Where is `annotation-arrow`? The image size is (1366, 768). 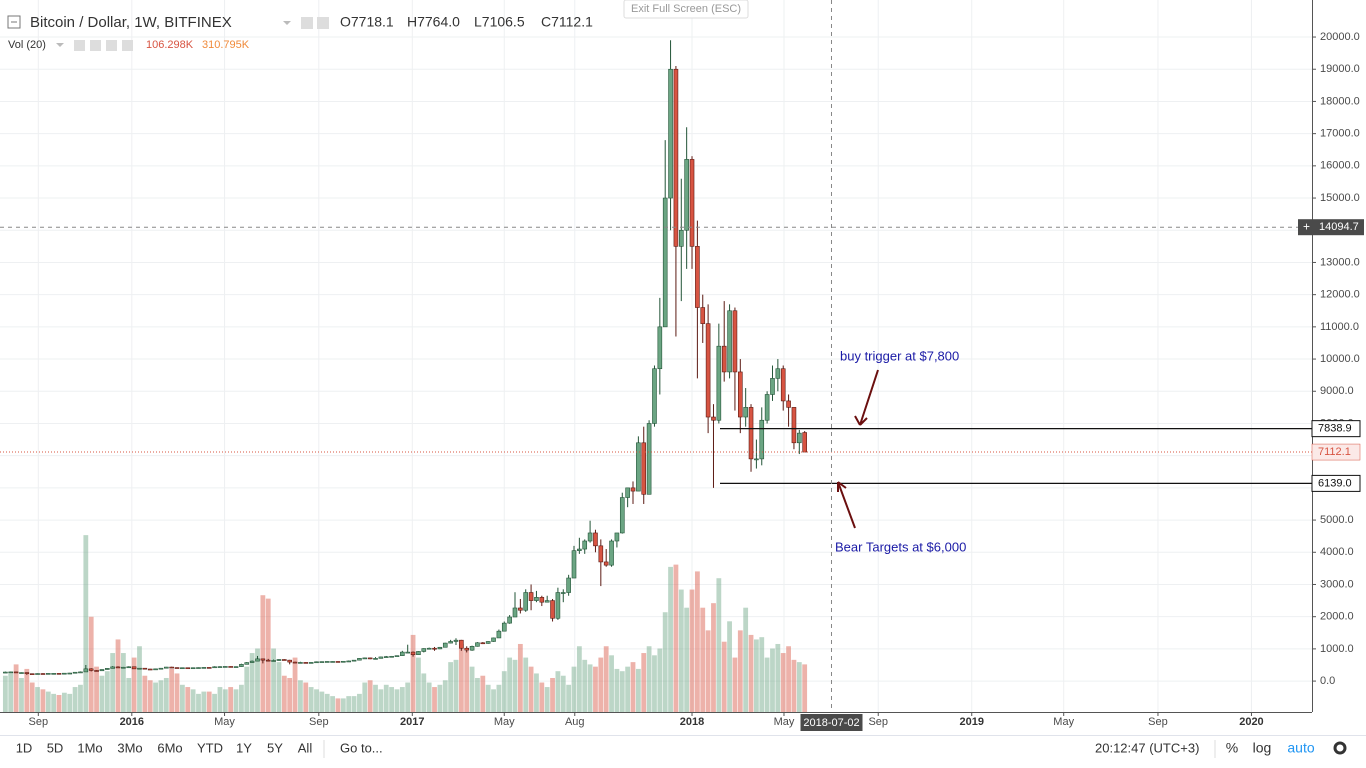 annotation-arrow is located at coordinates (866, 397).